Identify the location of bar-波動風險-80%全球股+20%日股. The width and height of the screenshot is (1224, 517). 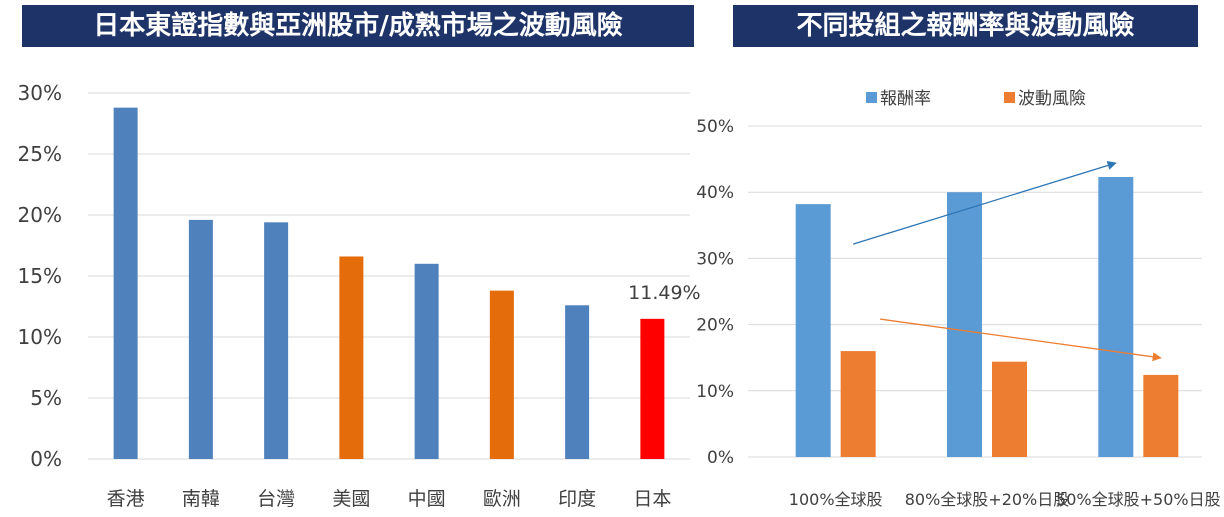
(1009, 409).